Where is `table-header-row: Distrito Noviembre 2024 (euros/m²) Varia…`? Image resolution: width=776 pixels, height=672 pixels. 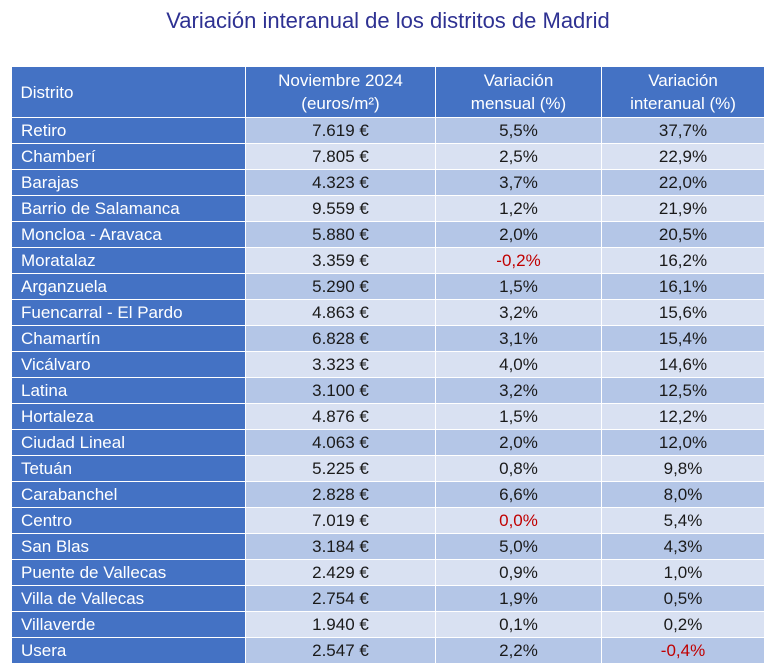
table-header-row: Distrito Noviembre 2024 (euros/m²) Varia… is located at coordinates (388, 92).